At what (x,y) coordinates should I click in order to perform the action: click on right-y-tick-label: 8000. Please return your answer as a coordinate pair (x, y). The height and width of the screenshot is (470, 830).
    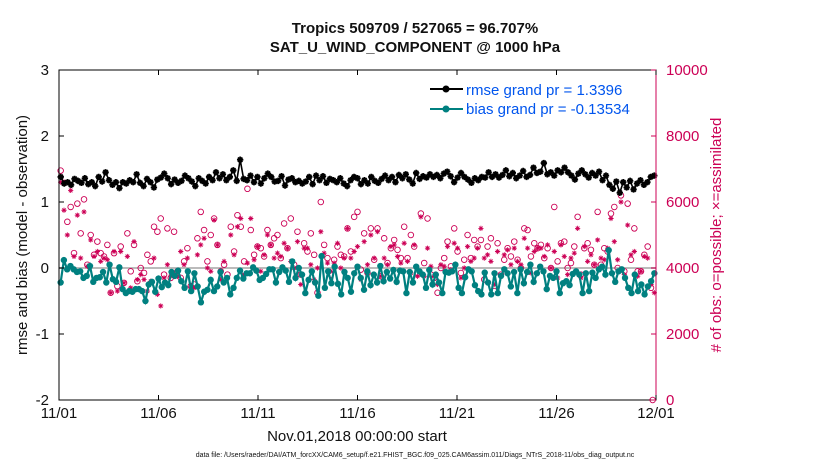
    Looking at the image, I should click on (682, 136).